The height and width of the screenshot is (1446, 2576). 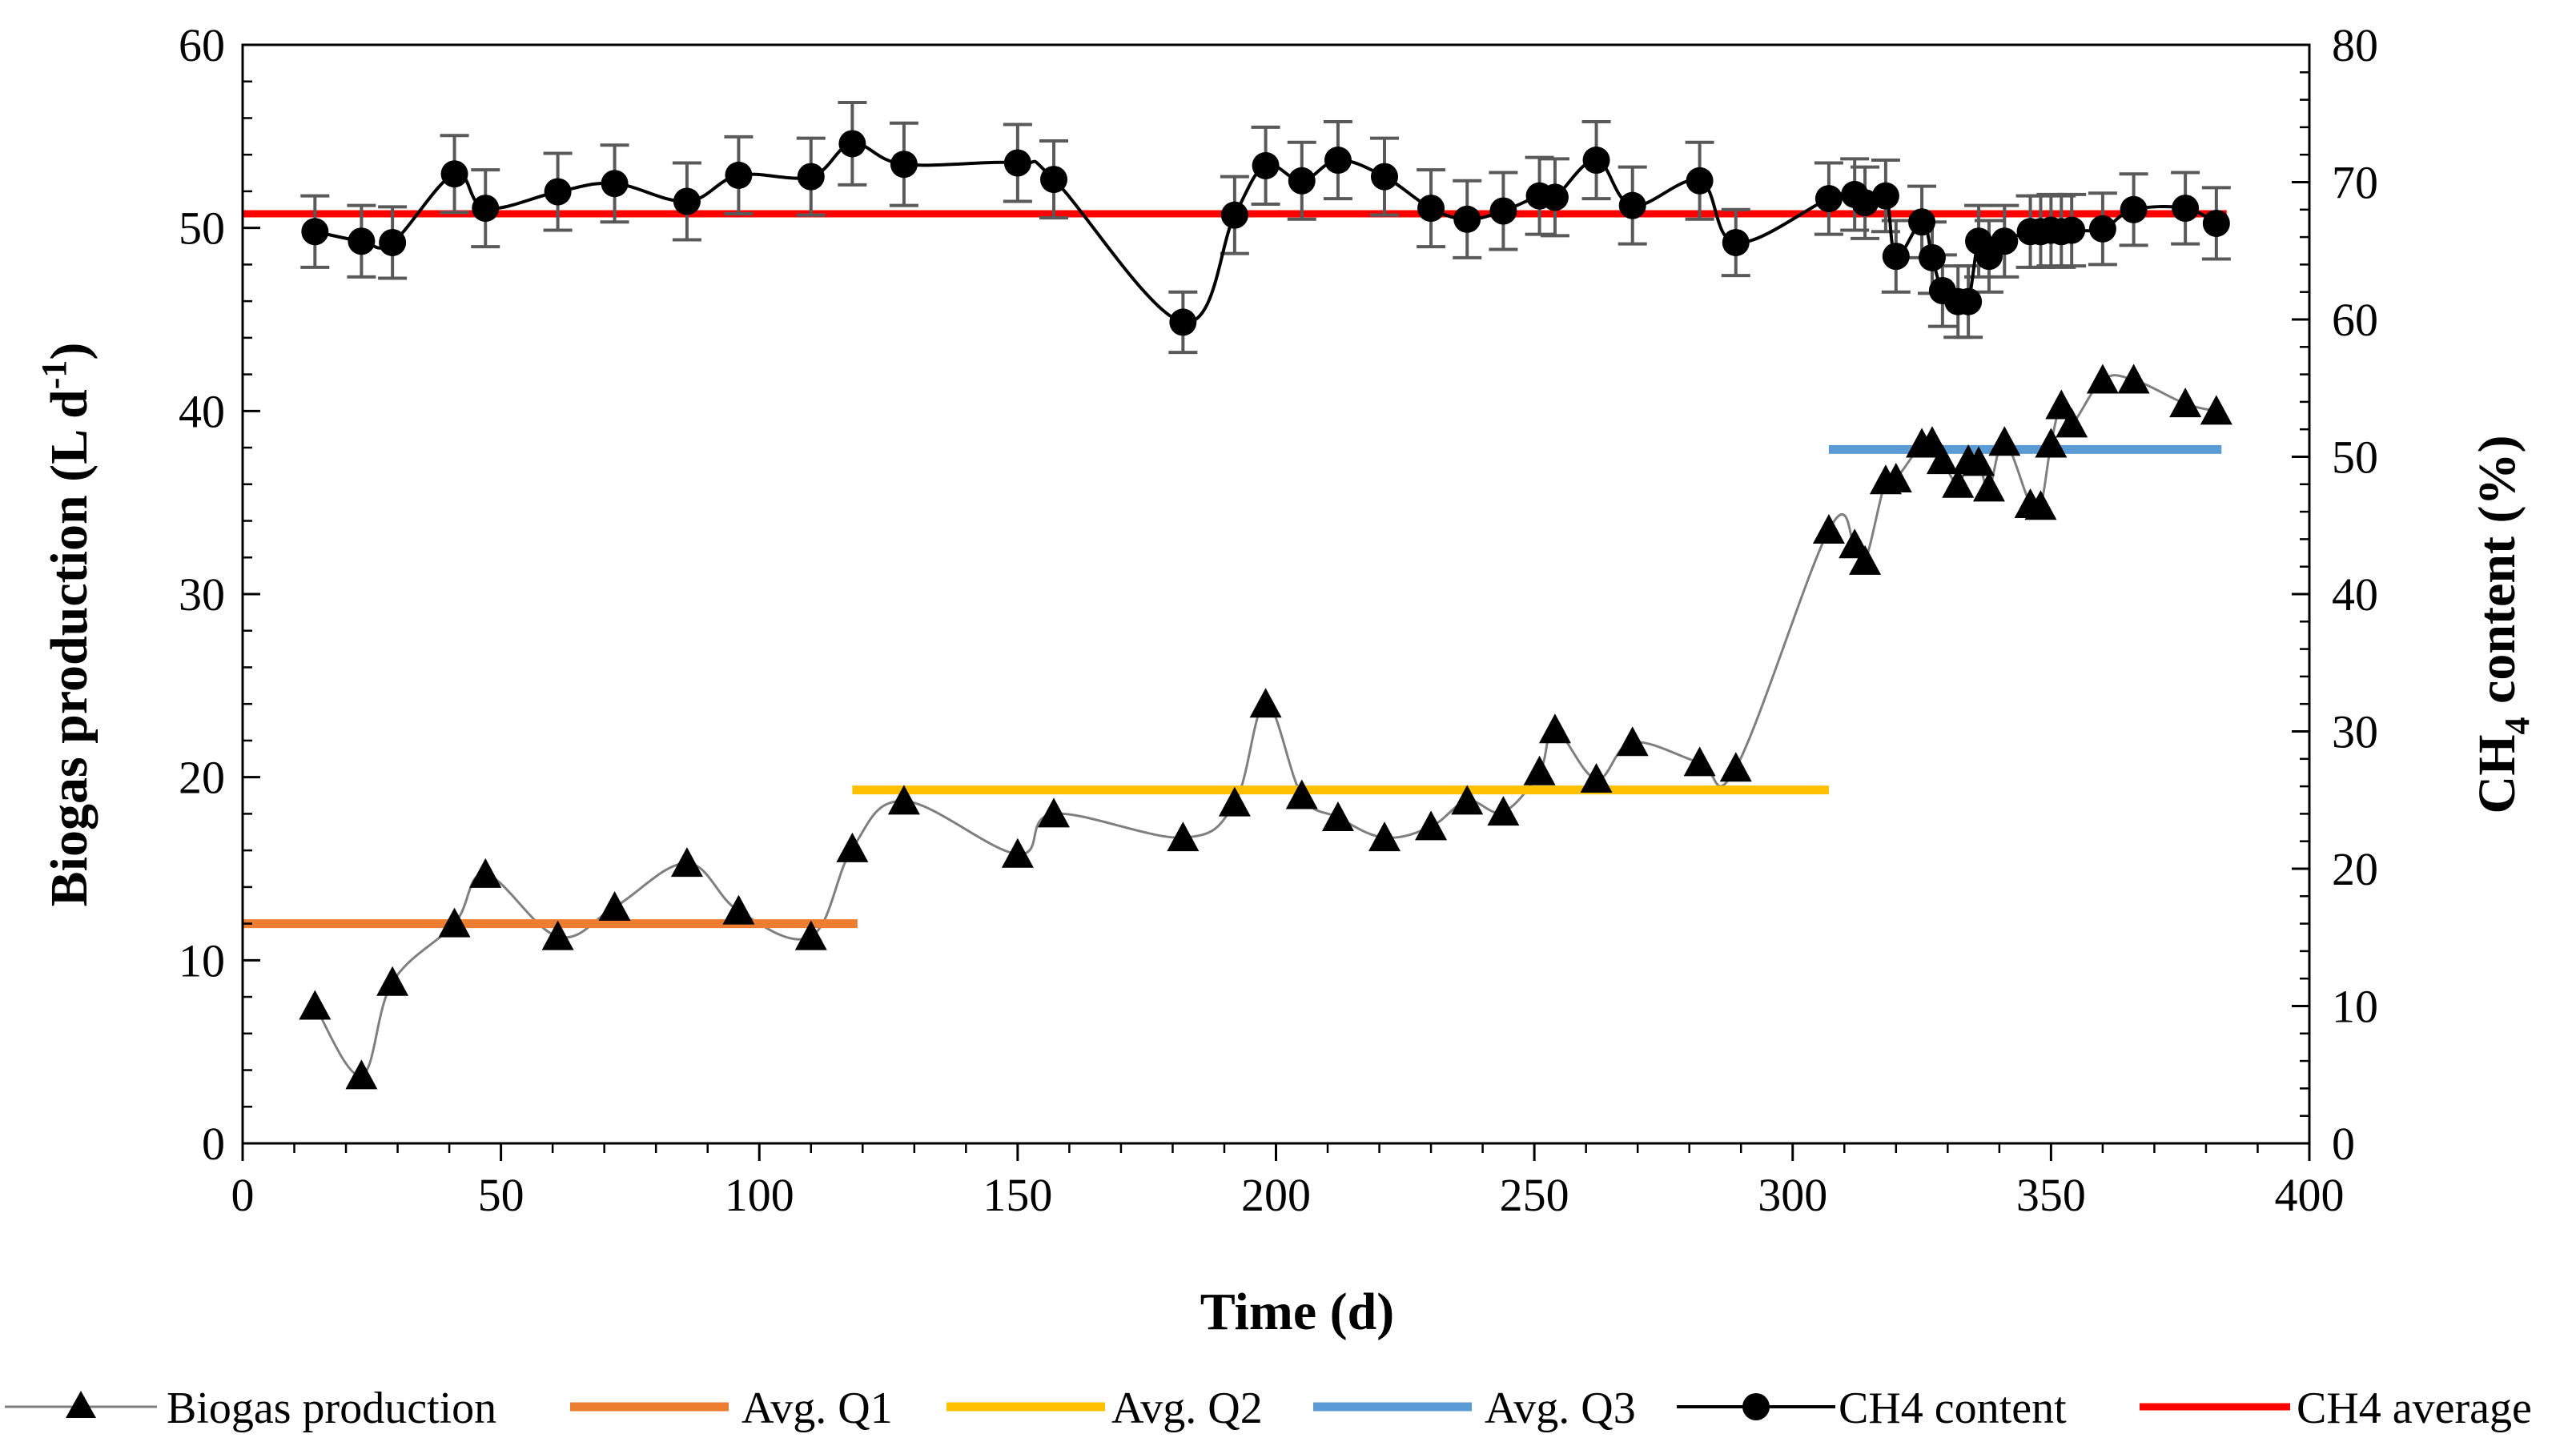 What do you see at coordinates (2517, 725) in the screenshot?
I see `y-axis-right-title-sub: 4` at bounding box center [2517, 725].